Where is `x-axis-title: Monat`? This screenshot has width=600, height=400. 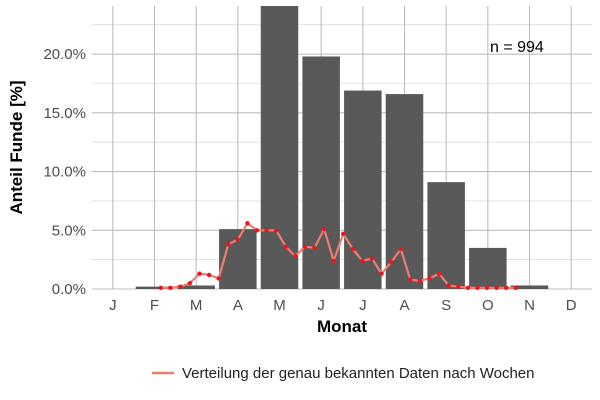
x-axis-title: Monat is located at coordinates (342, 326).